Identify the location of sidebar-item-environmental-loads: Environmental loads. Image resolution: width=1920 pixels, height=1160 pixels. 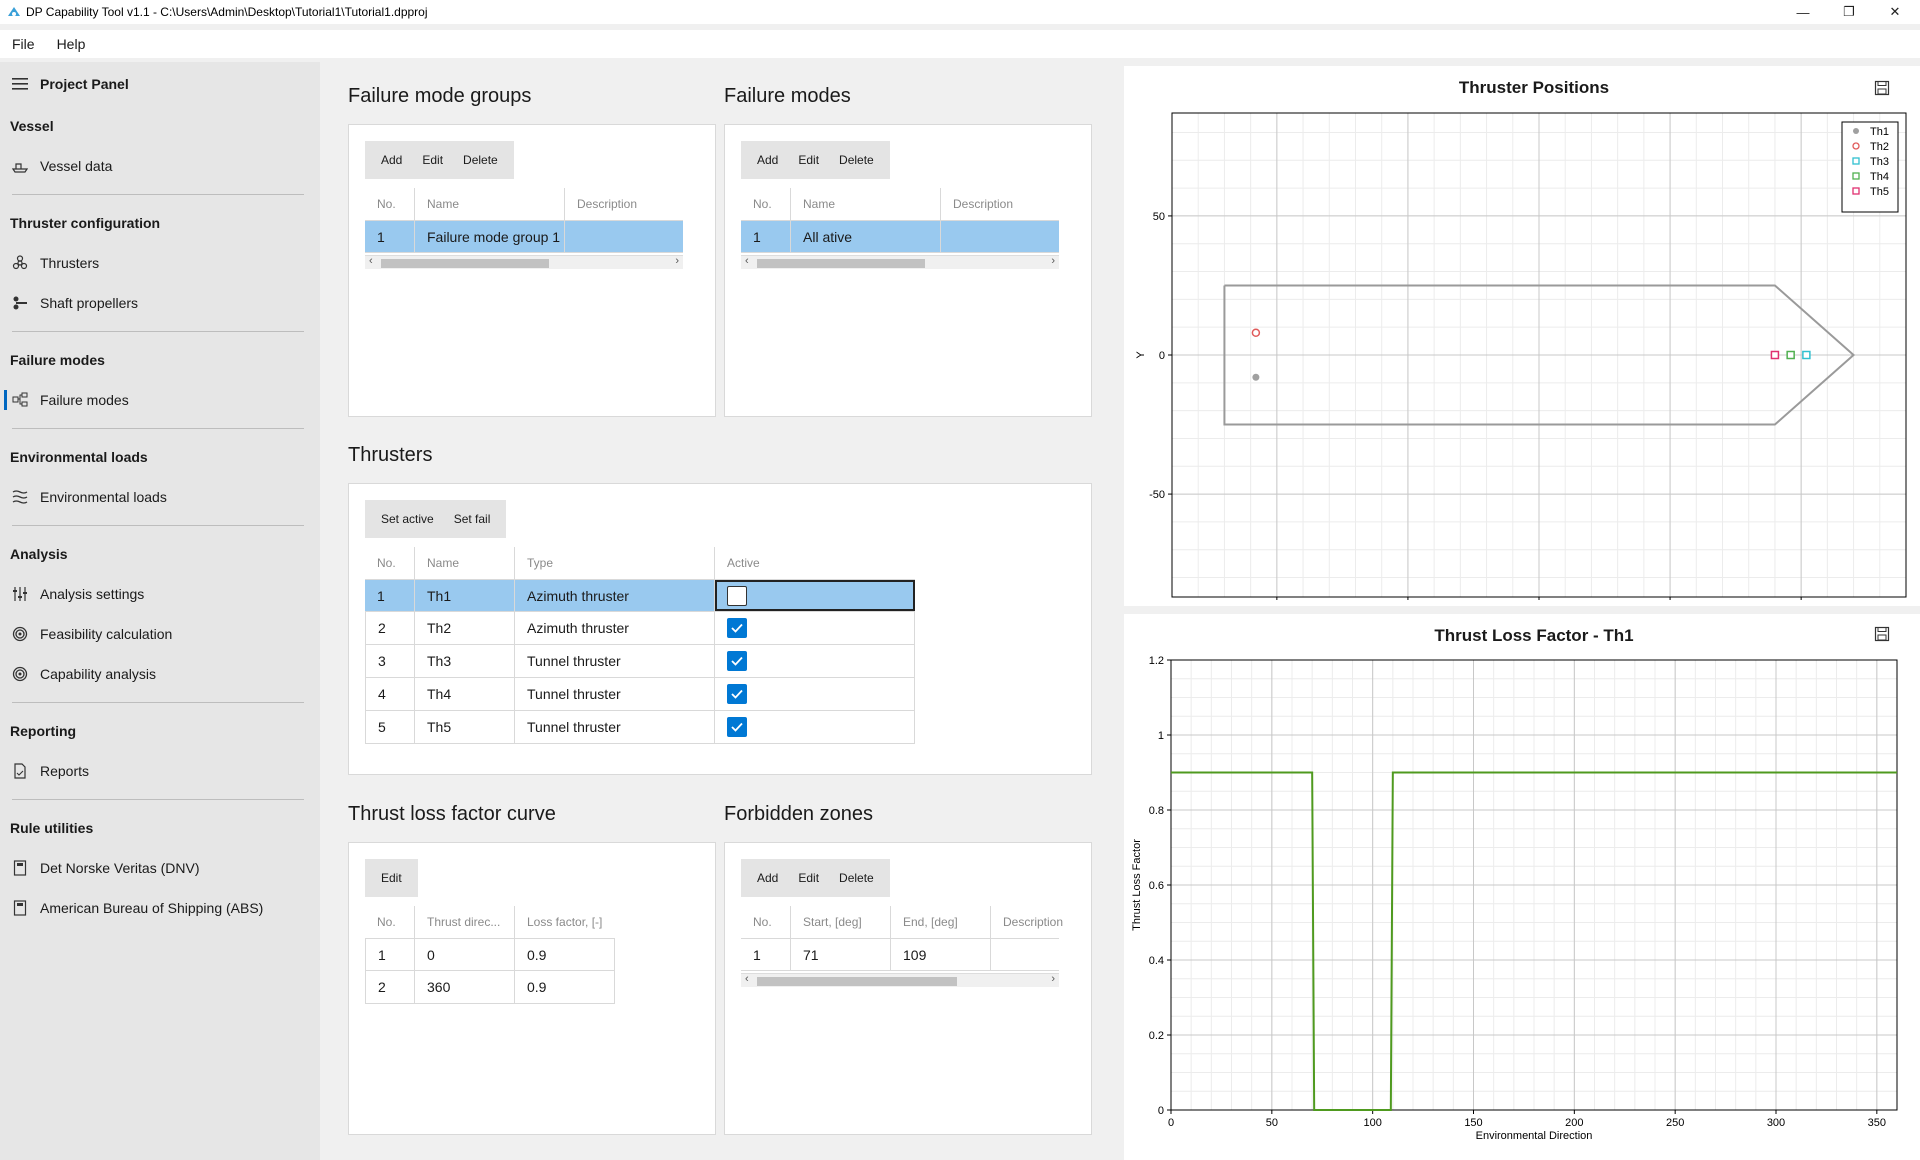
(160, 497).